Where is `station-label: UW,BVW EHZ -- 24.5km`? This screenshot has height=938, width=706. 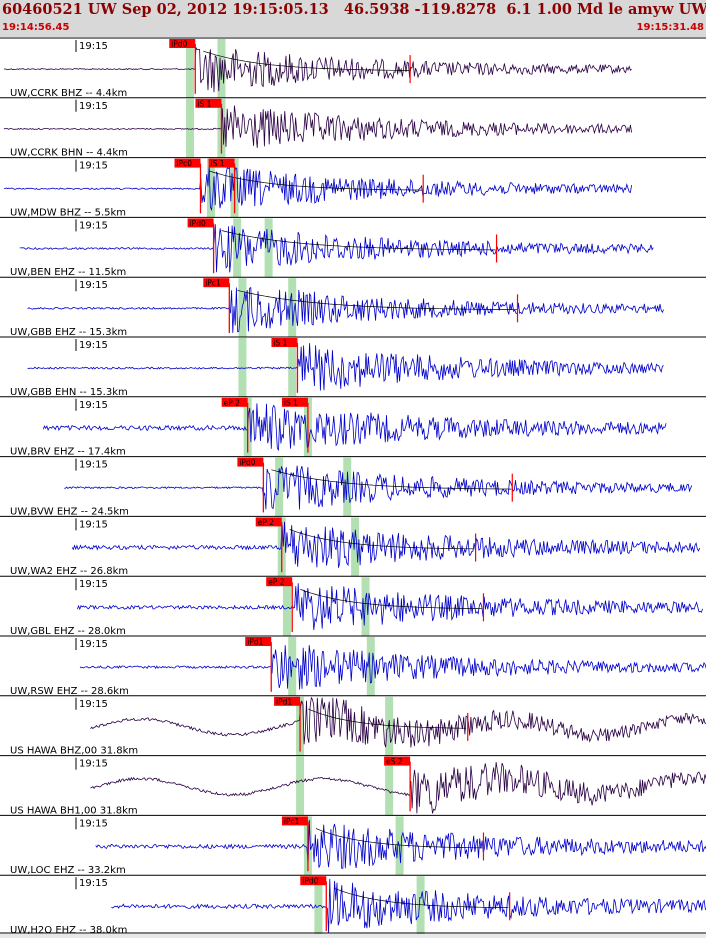
station-label: UW,BVW EHZ -- 24.5km is located at coordinates (69, 511).